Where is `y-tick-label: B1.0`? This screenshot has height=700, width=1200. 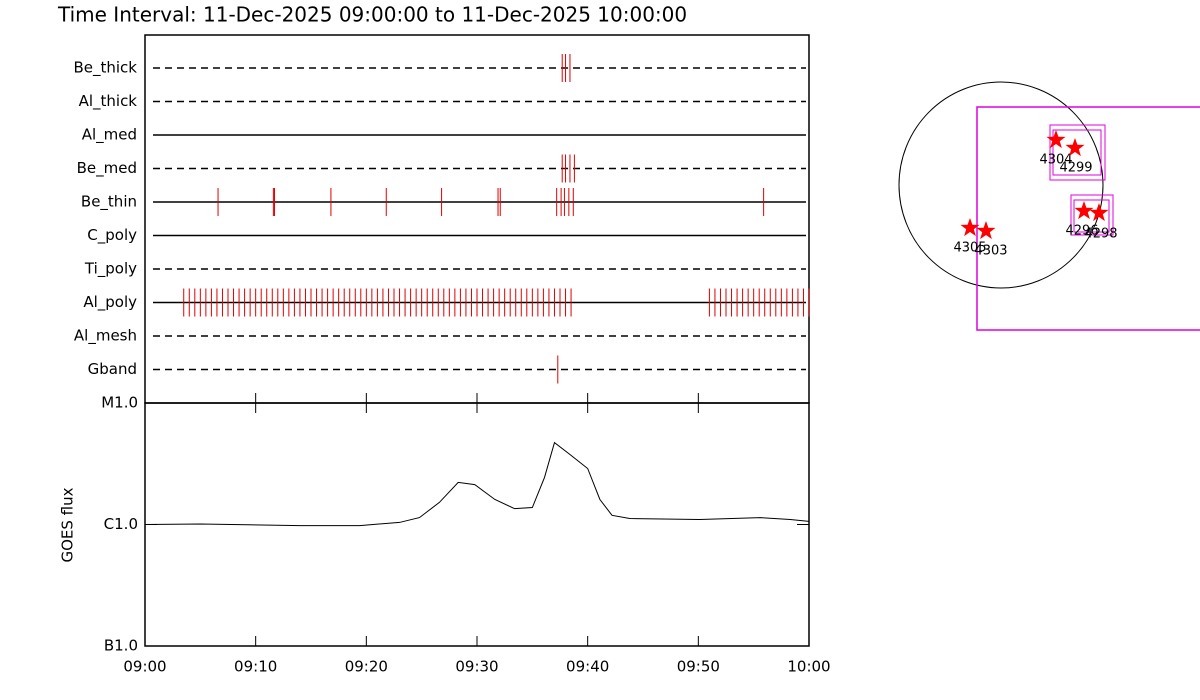 y-tick-label: B1.0 is located at coordinates (121, 646).